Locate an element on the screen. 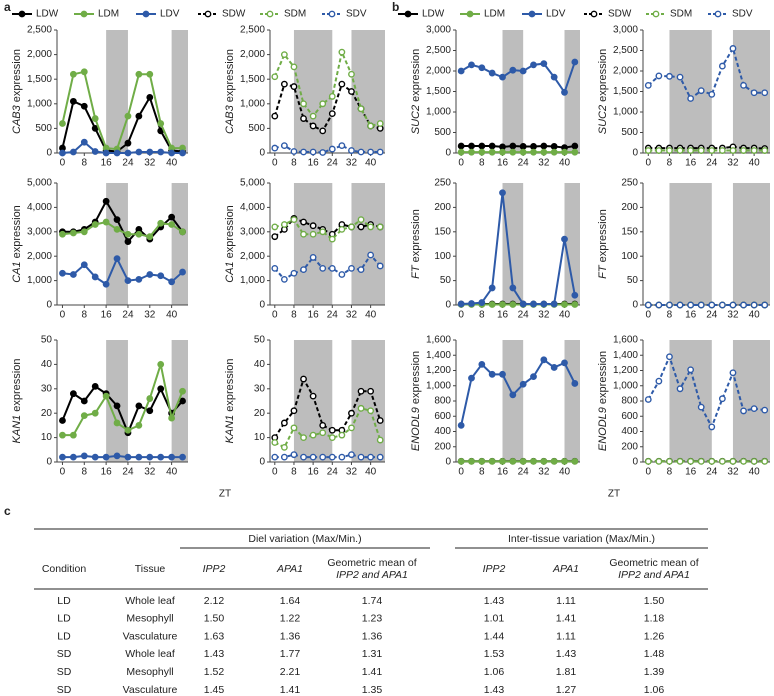 The image size is (774, 696). y-tick-label: 2,500 is located at coordinates (252, 30).